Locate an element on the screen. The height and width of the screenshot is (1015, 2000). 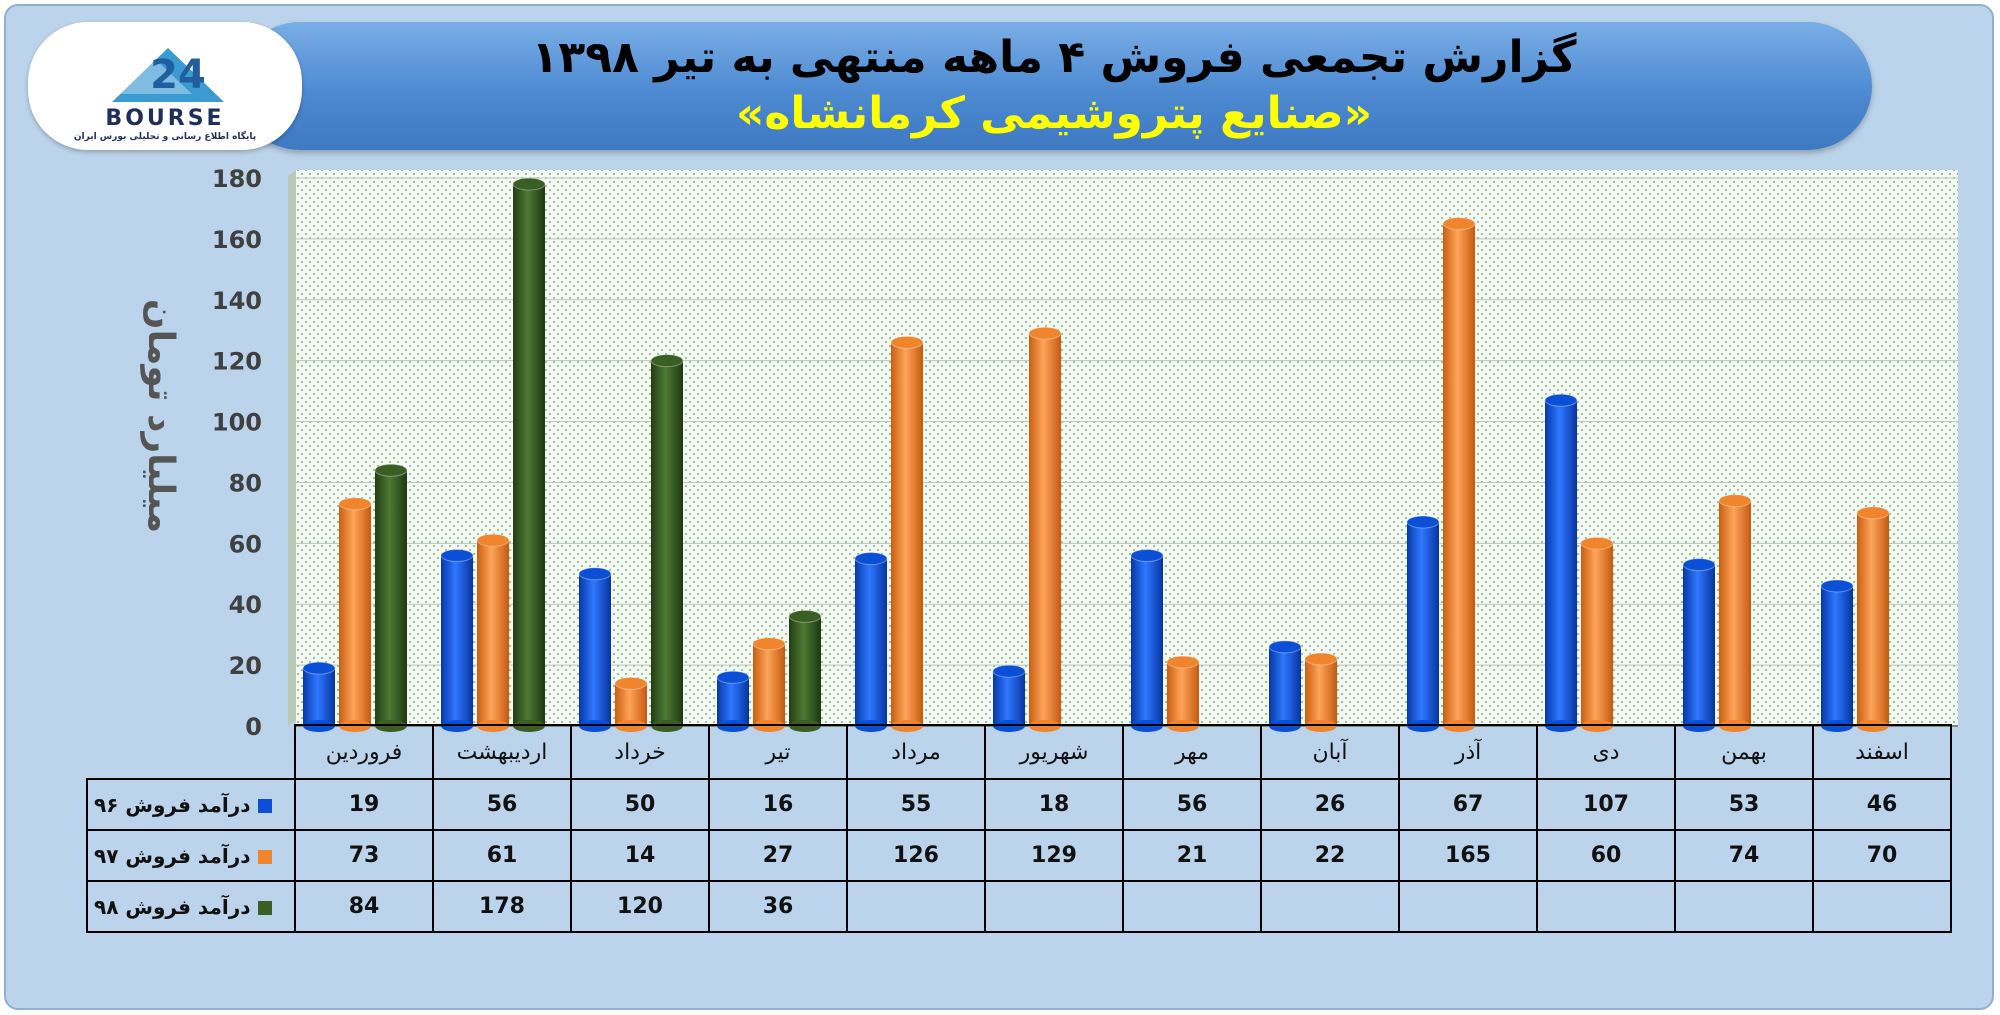
y-tick-label: 160 is located at coordinates (237, 240).